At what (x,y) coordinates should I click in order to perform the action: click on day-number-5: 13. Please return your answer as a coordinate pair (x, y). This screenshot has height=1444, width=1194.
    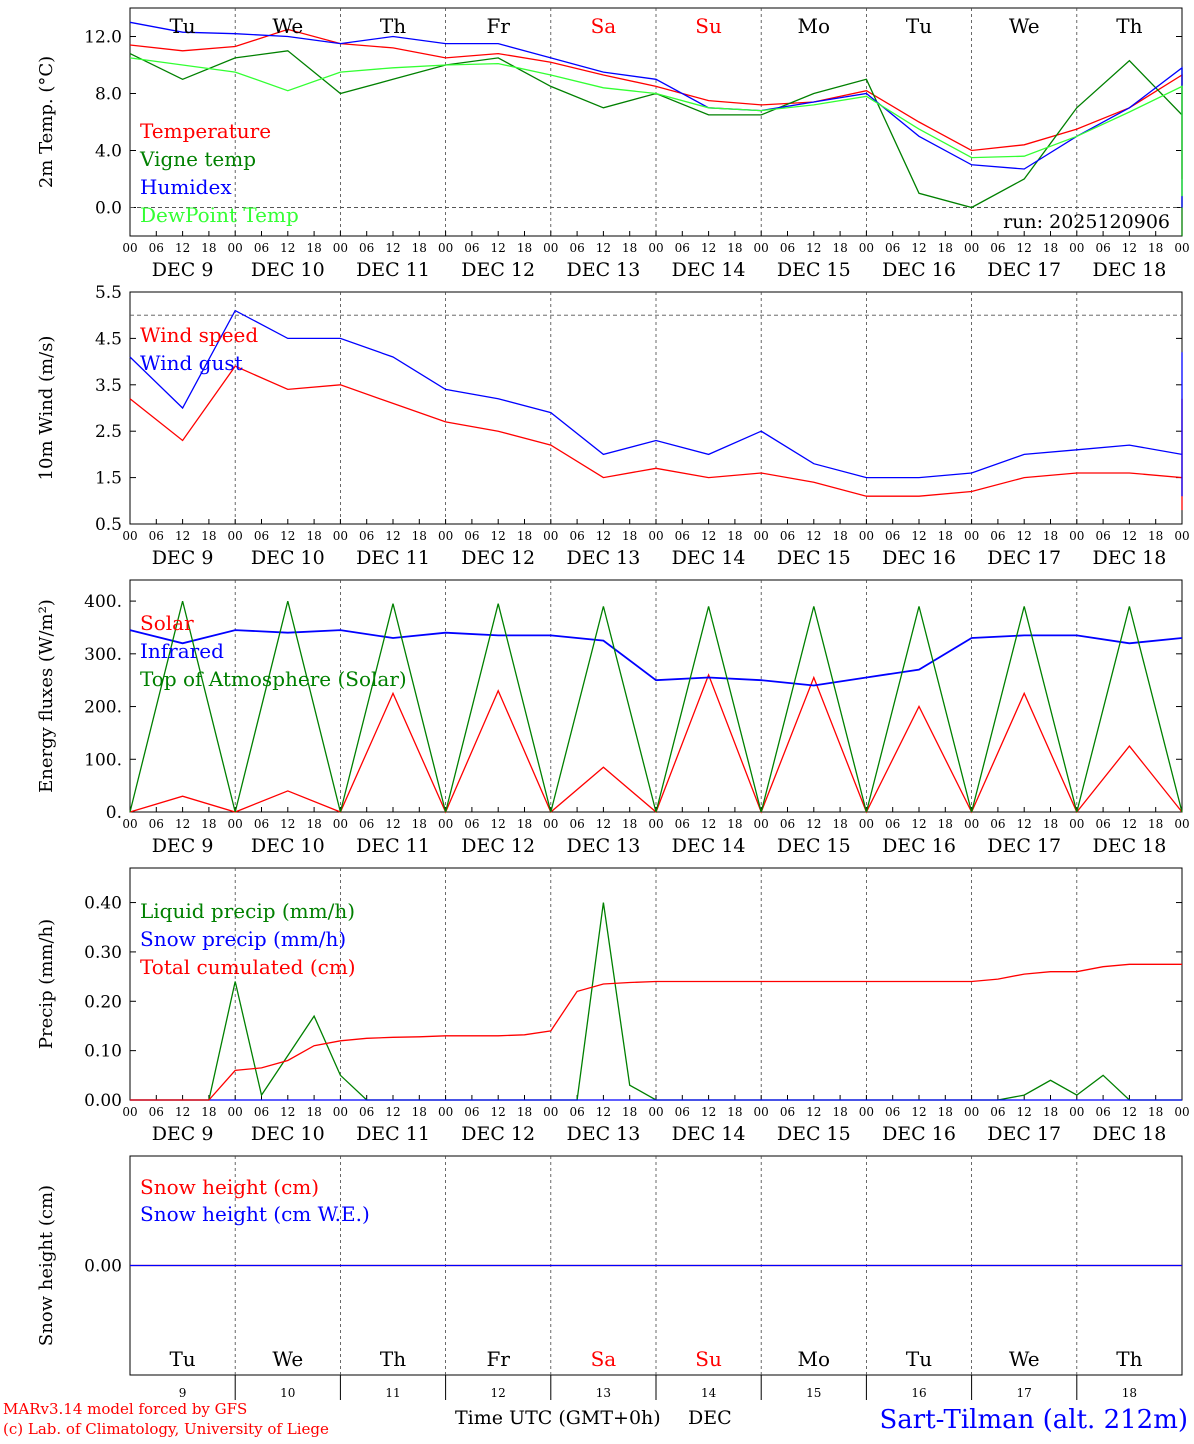
    Looking at the image, I should click on (603, 1393).